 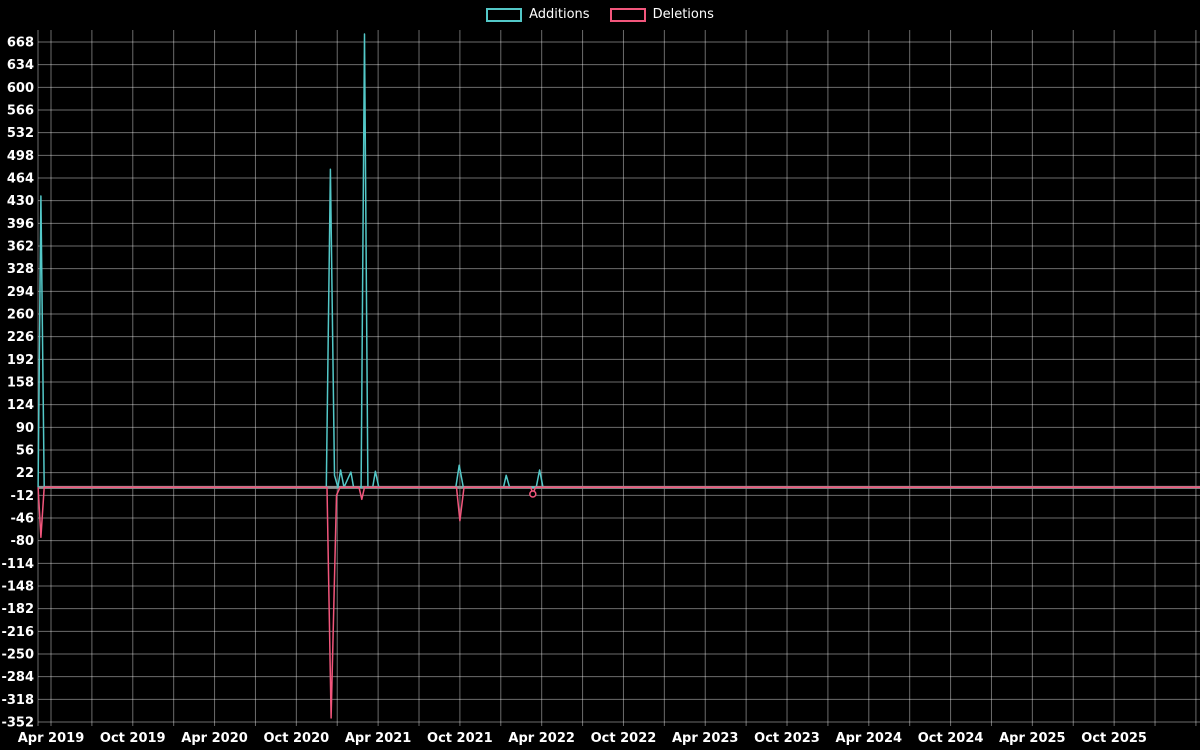 I want to click on x-axis-tick-label: Apr 2019, so click(x=51, y=738).